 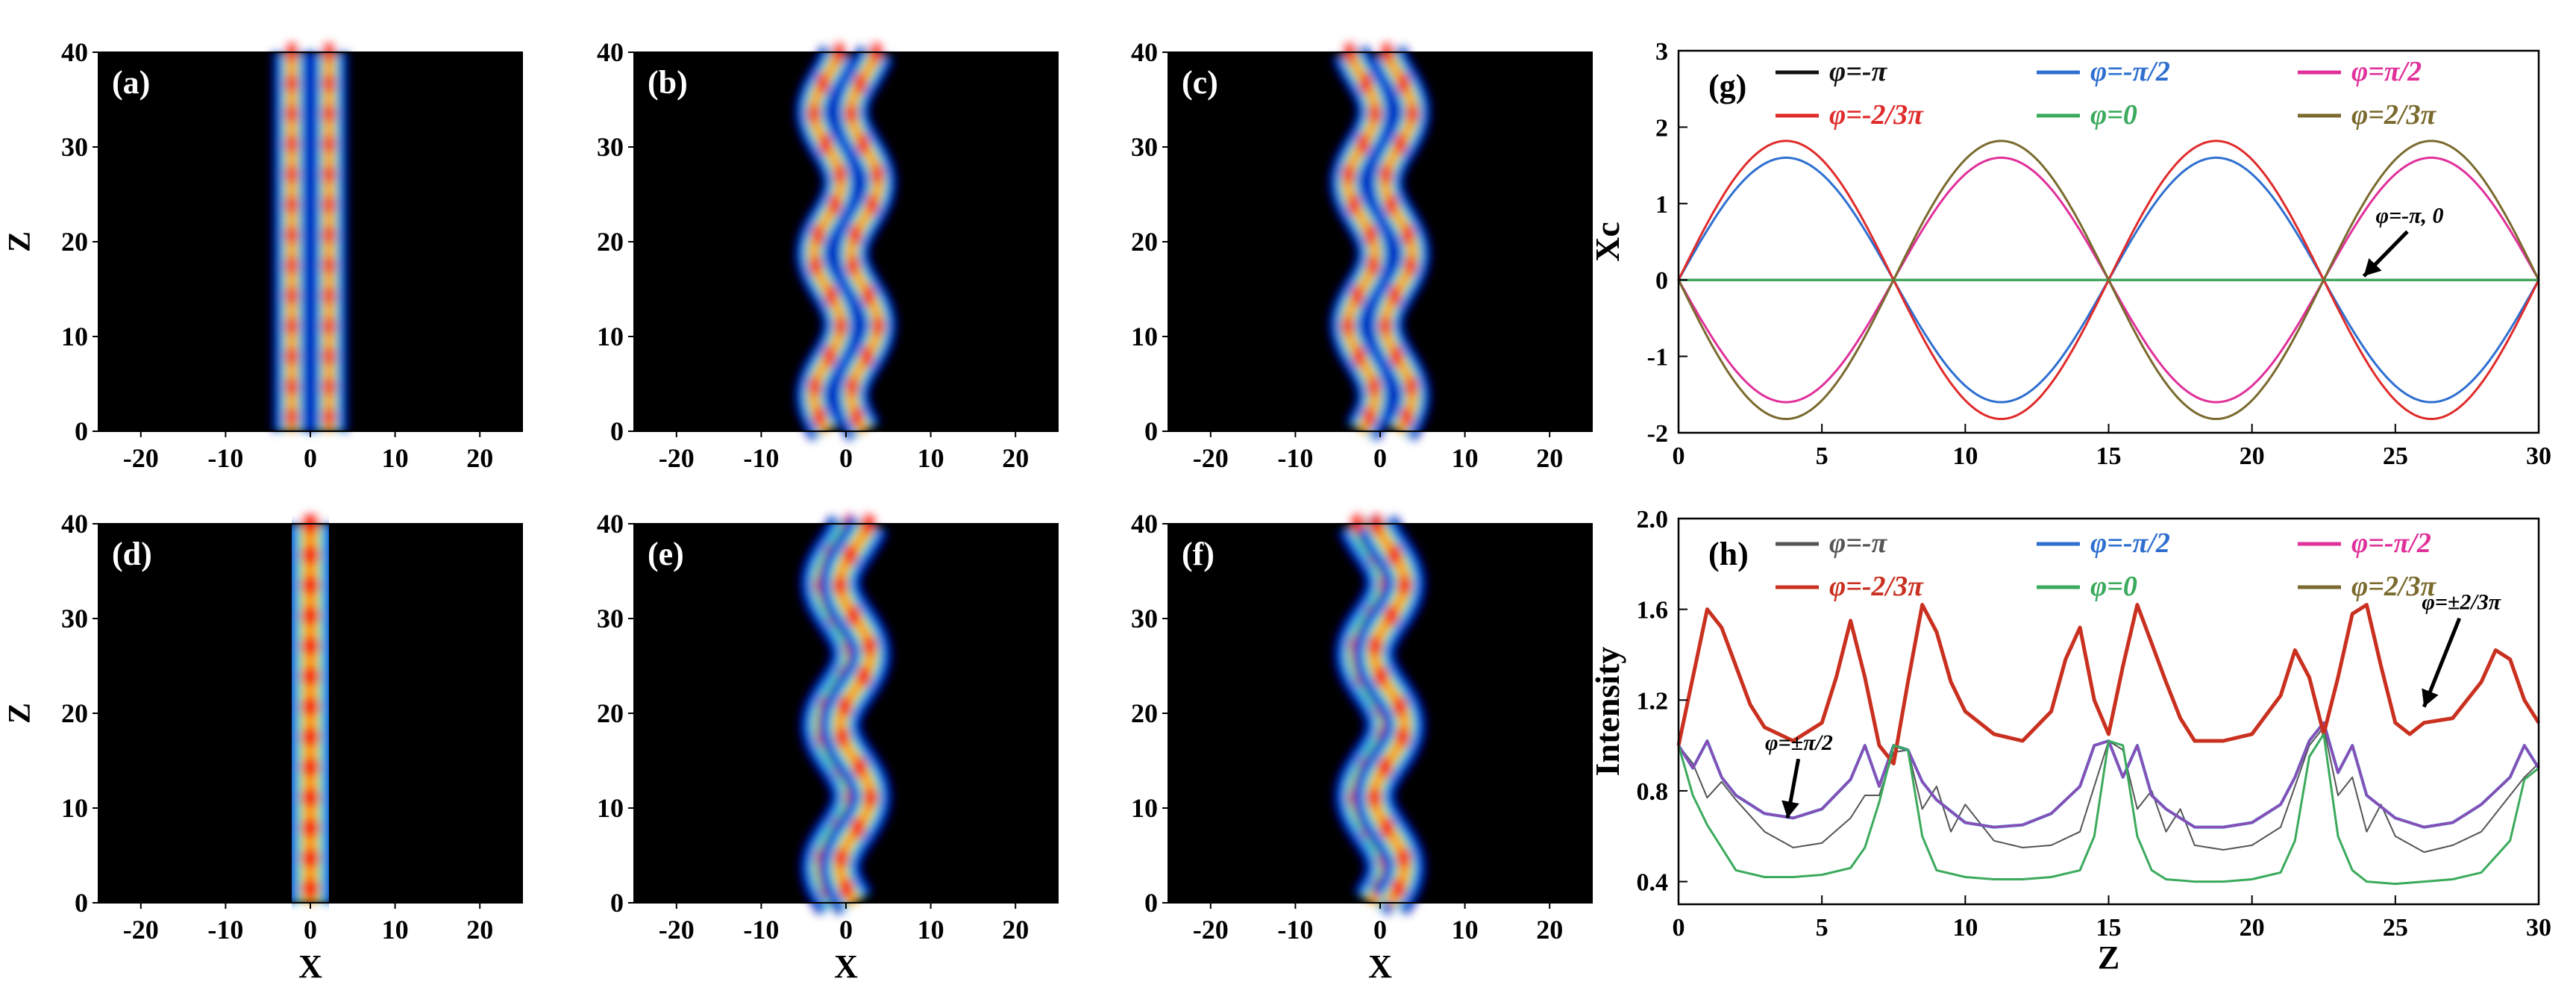 I want to click on heatmap-panel-d: -20 -10 0 10 20 0 10 20 30 40 (d) Z X, so click(x=263, y=743).